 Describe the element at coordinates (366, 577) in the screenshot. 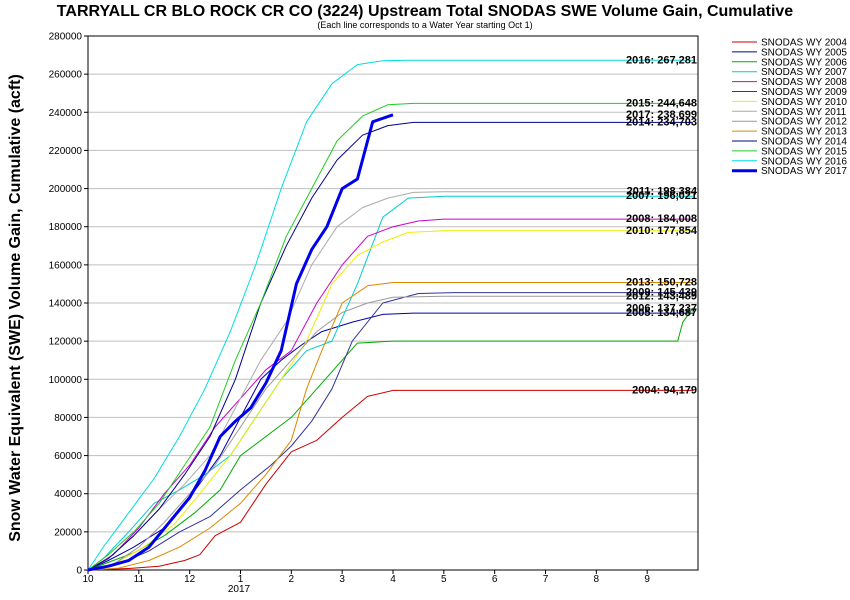

I see `x-axis-ticks: 10 11 12 1 2 3 4 5 6 7 8 9` at that location.